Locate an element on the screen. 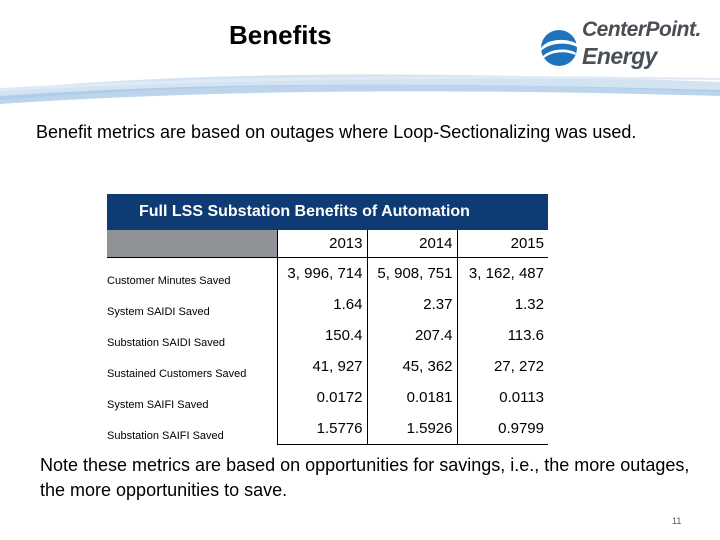  cell-value: 5, 908, 751 is located at coordinates (411, 273).